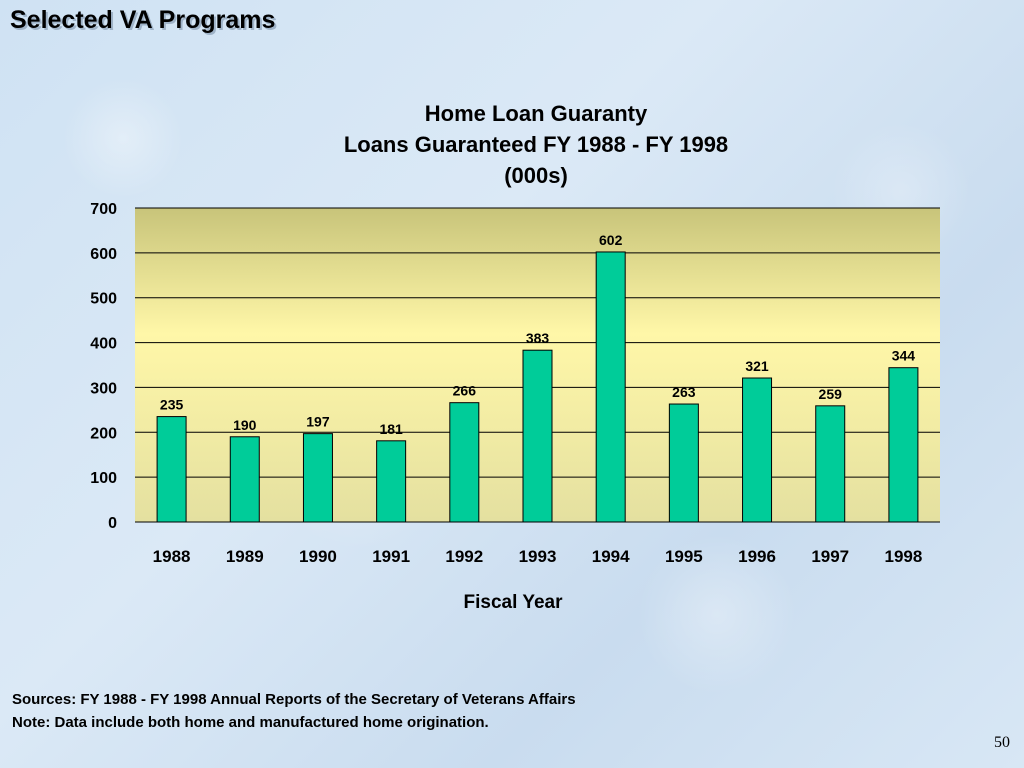 The height and width of the screenshot is (768, 1024). Describe the element at coordinates (611, 556) in the screenshot. I see `x-tick-label-1994: 1994` at that location.